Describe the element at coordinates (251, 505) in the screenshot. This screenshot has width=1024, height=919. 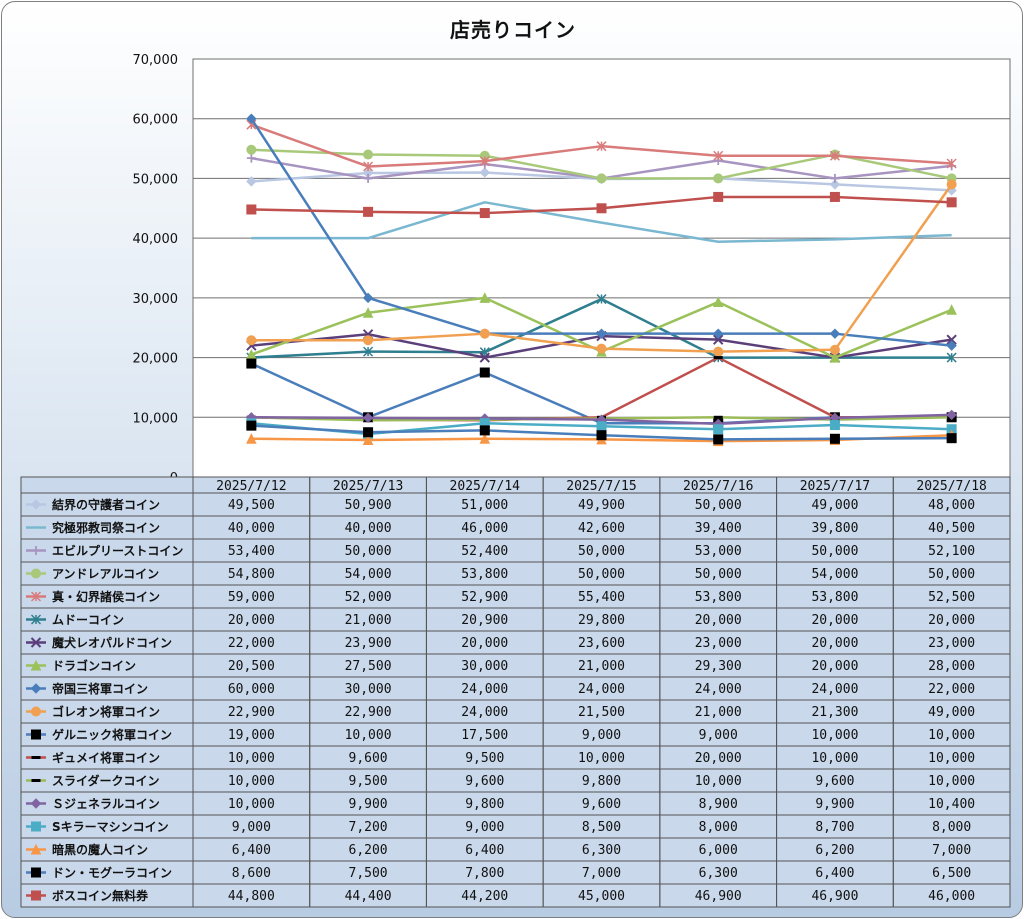
I see `data-label: 49,500` at that location.